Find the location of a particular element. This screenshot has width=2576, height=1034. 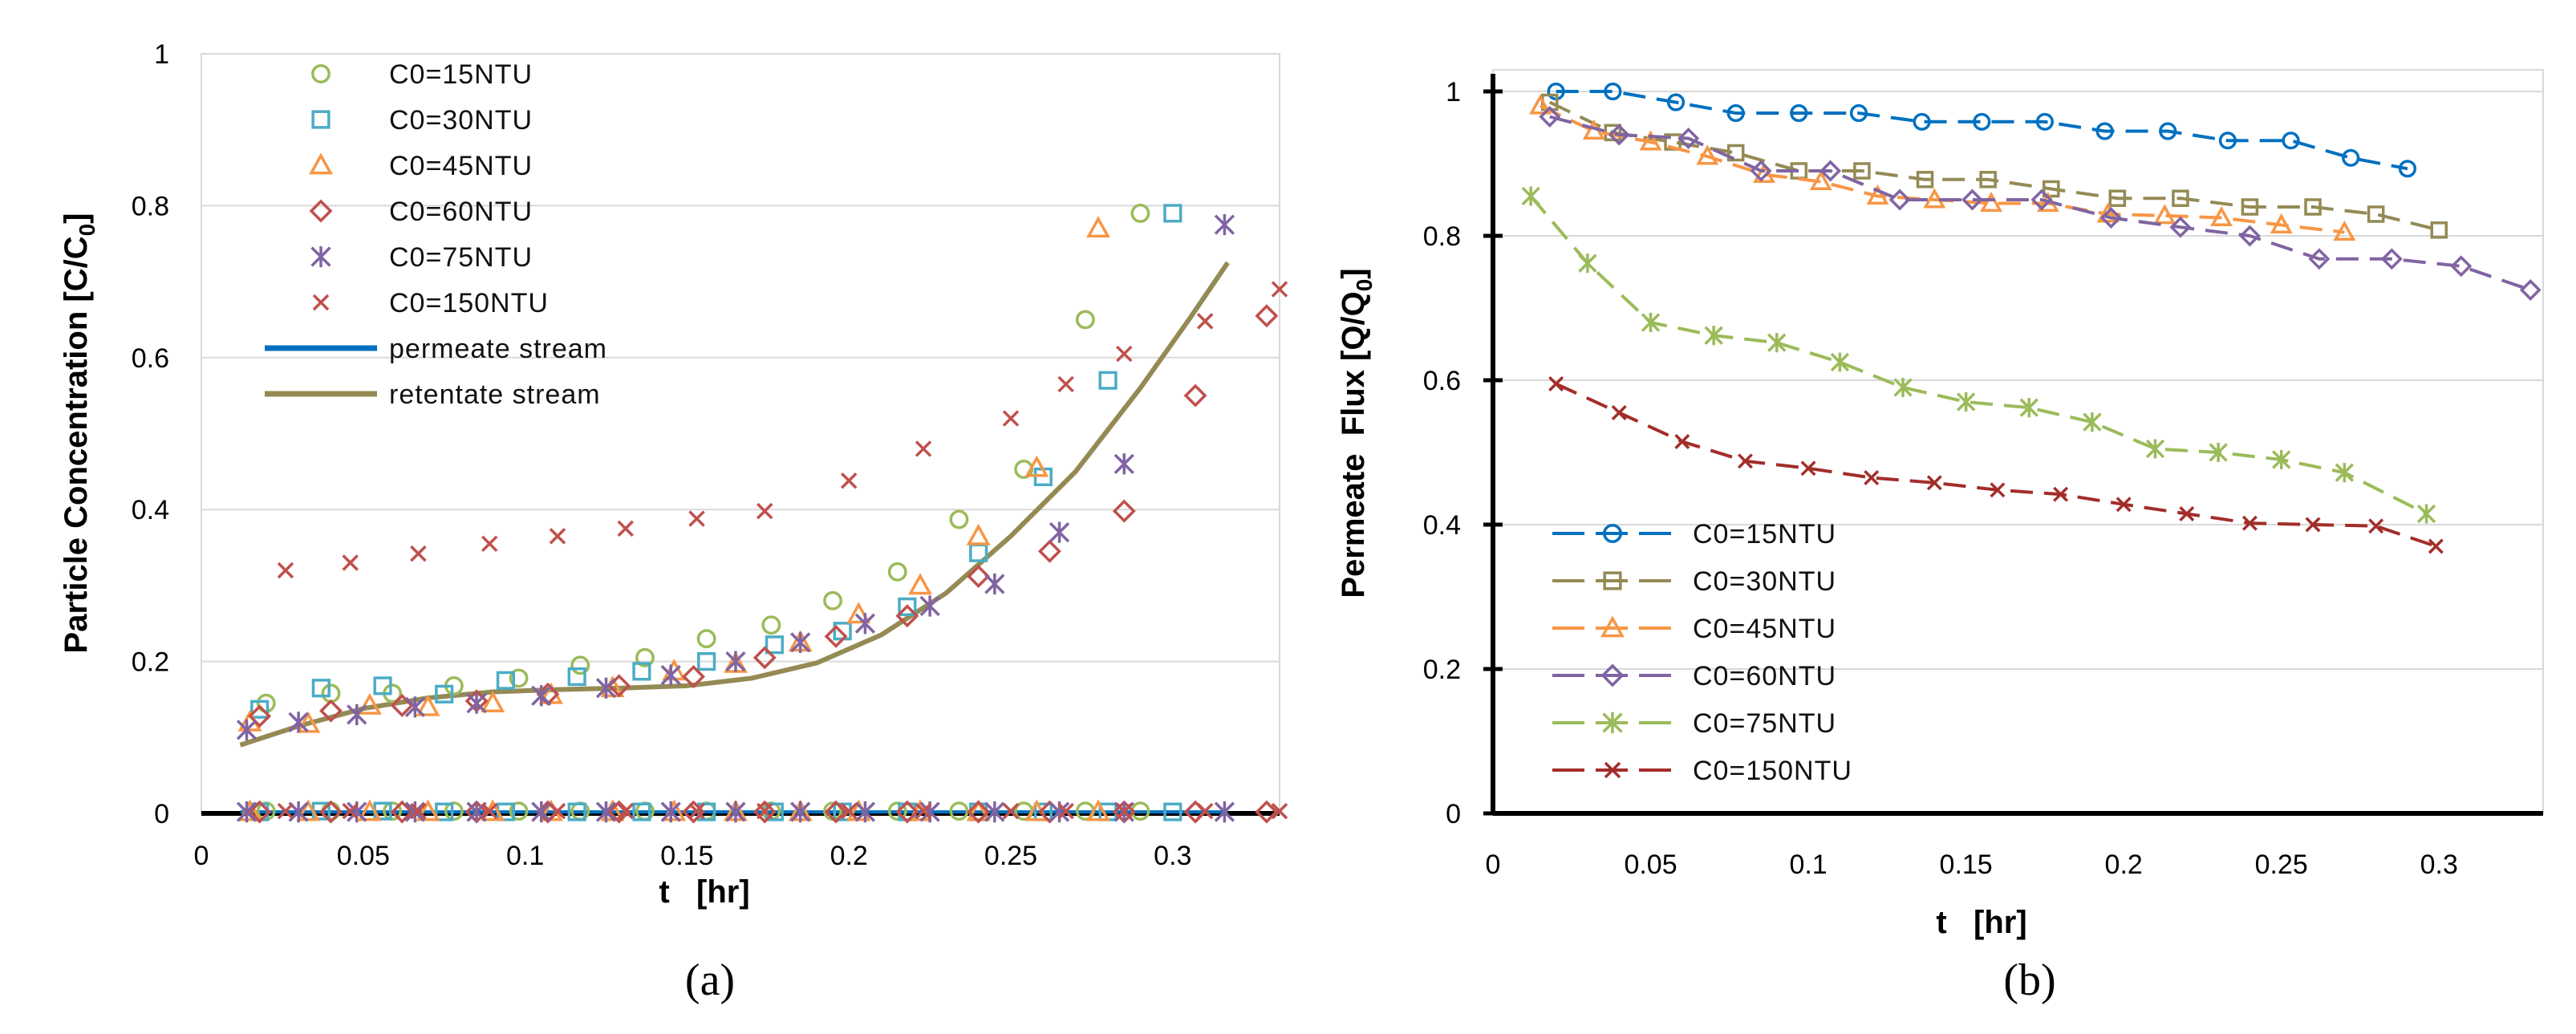

y-tick-label-a: 0.2 is located at coordinates (150, 663).